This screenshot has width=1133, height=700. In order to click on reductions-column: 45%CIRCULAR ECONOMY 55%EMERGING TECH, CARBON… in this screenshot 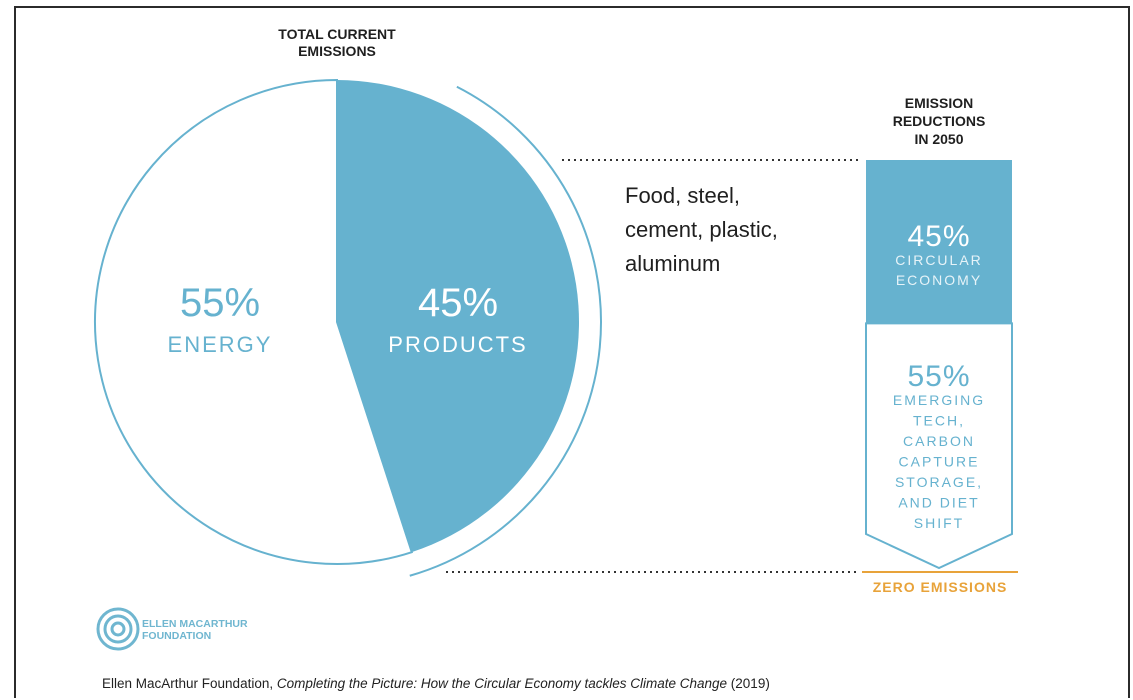, I will do `click(939, 365)`.